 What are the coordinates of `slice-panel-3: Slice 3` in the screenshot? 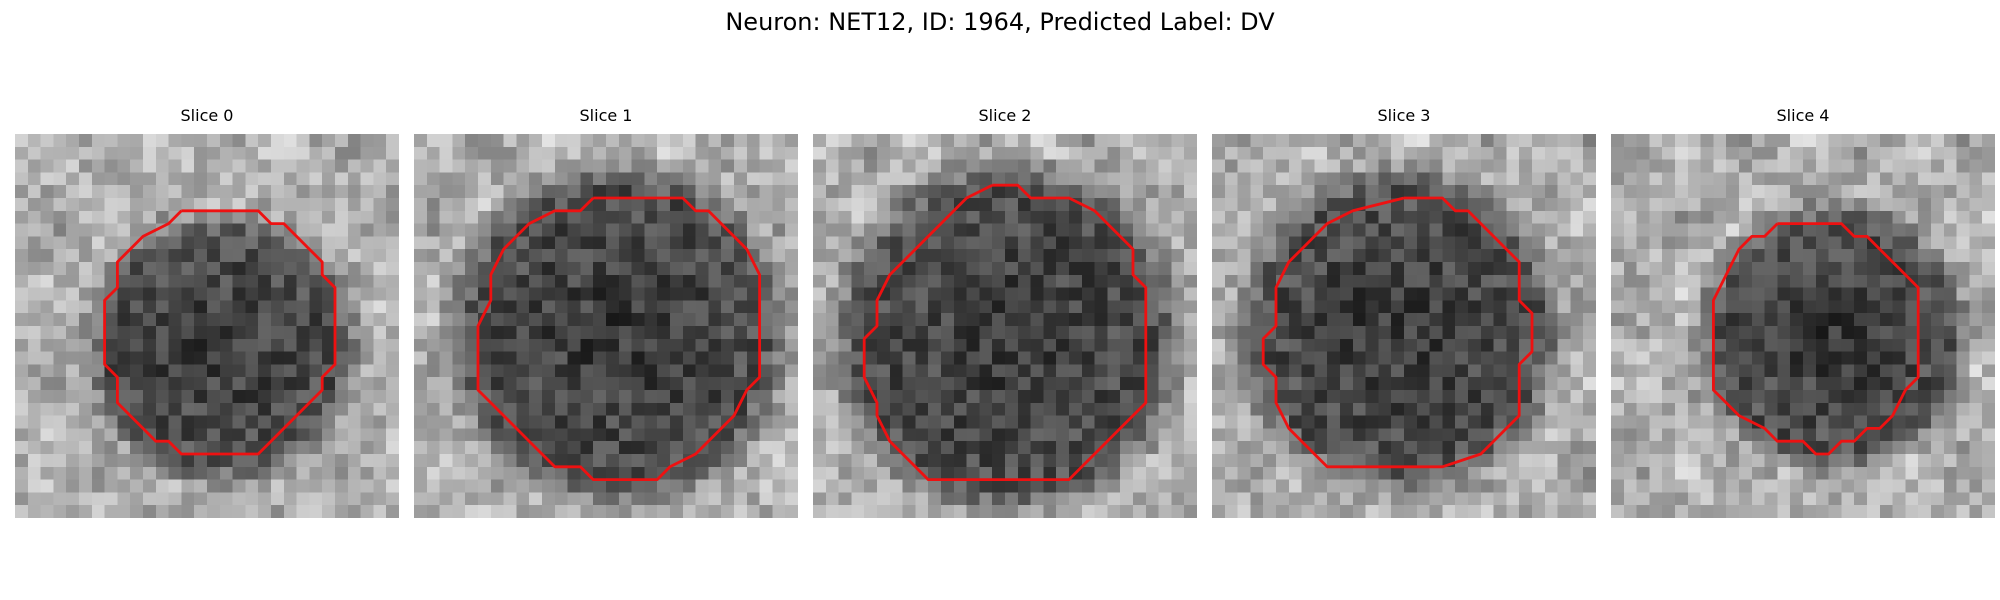 It's located at (1404, 311).